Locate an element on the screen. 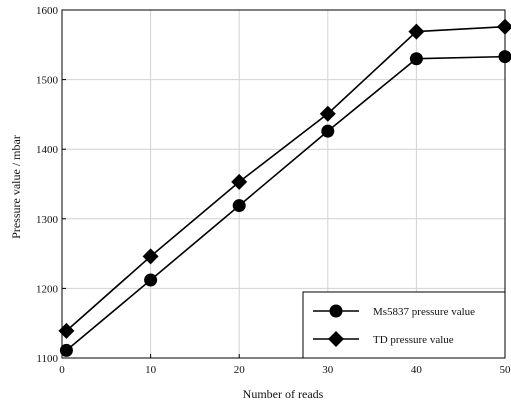 Image resolution: width=511 pixels, height=411 pixels. legend-label-1: TD pressure value is located at coordinates (413, 340).